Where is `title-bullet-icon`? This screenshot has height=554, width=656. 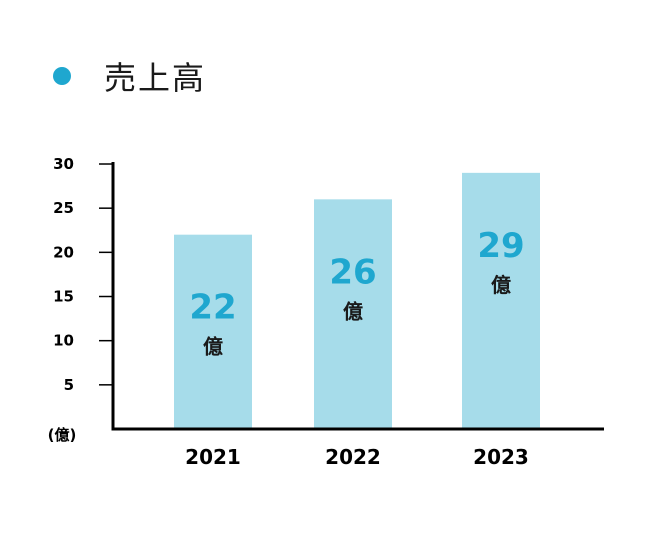 title-bullet-icon is located at coordinates (62, 76).